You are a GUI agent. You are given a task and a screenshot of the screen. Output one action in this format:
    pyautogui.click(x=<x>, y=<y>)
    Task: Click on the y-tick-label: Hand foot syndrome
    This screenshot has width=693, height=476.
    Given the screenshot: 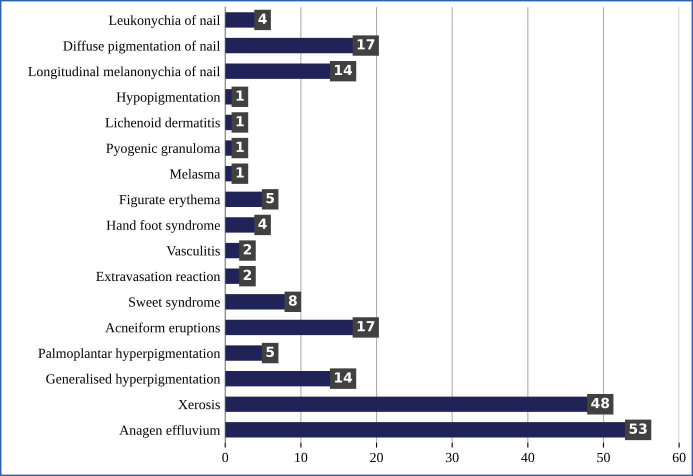 What is the action you would take?
    pyautogui.click(x=163, y=226)
    